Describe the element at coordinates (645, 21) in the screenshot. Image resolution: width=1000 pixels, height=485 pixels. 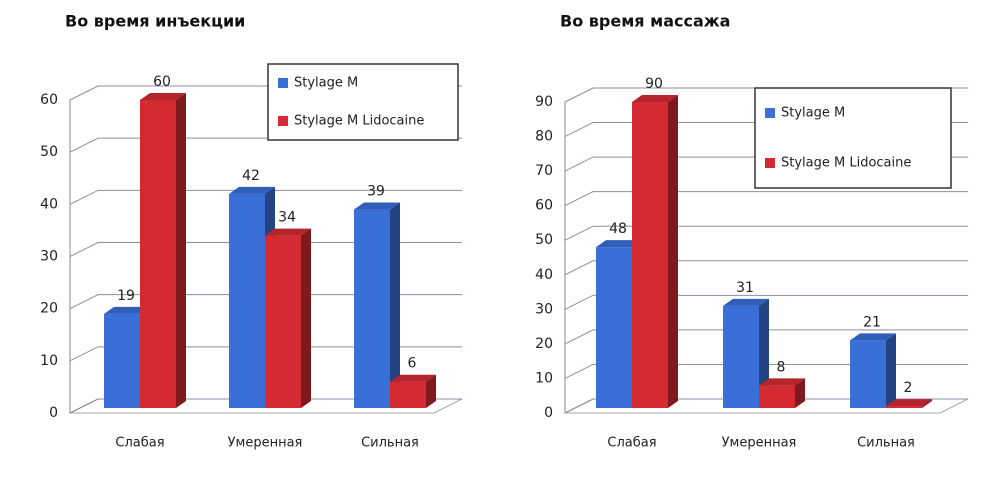
I see `chart-title: Во время массажа` at that location.